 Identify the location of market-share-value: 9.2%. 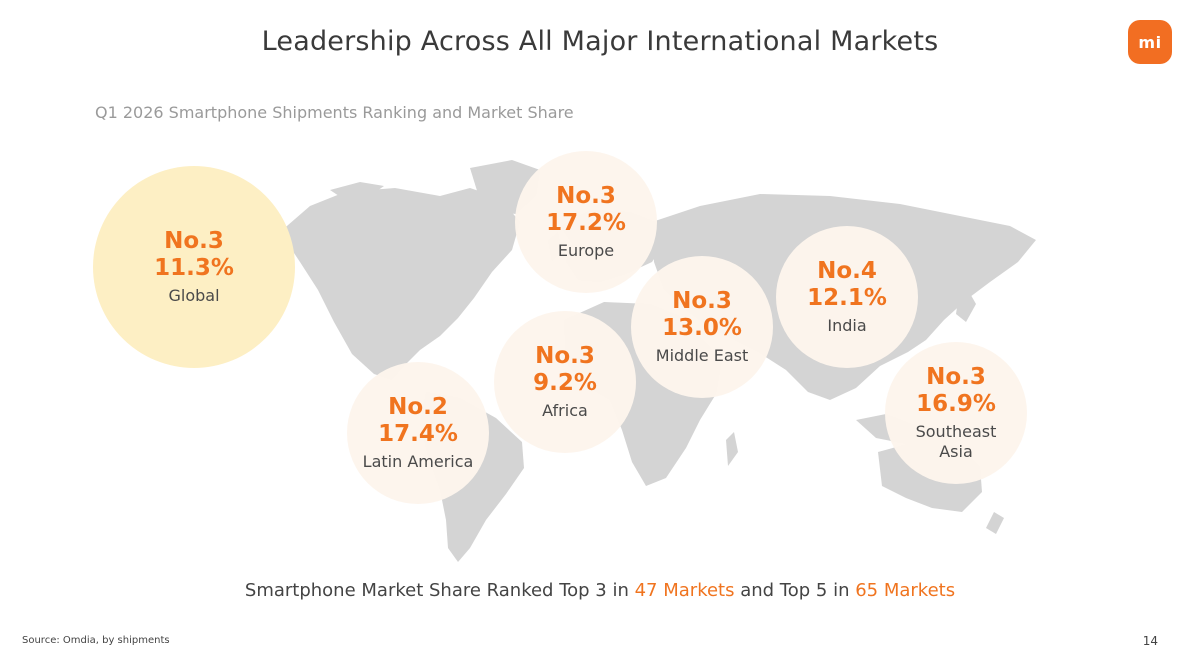
(565, 383).